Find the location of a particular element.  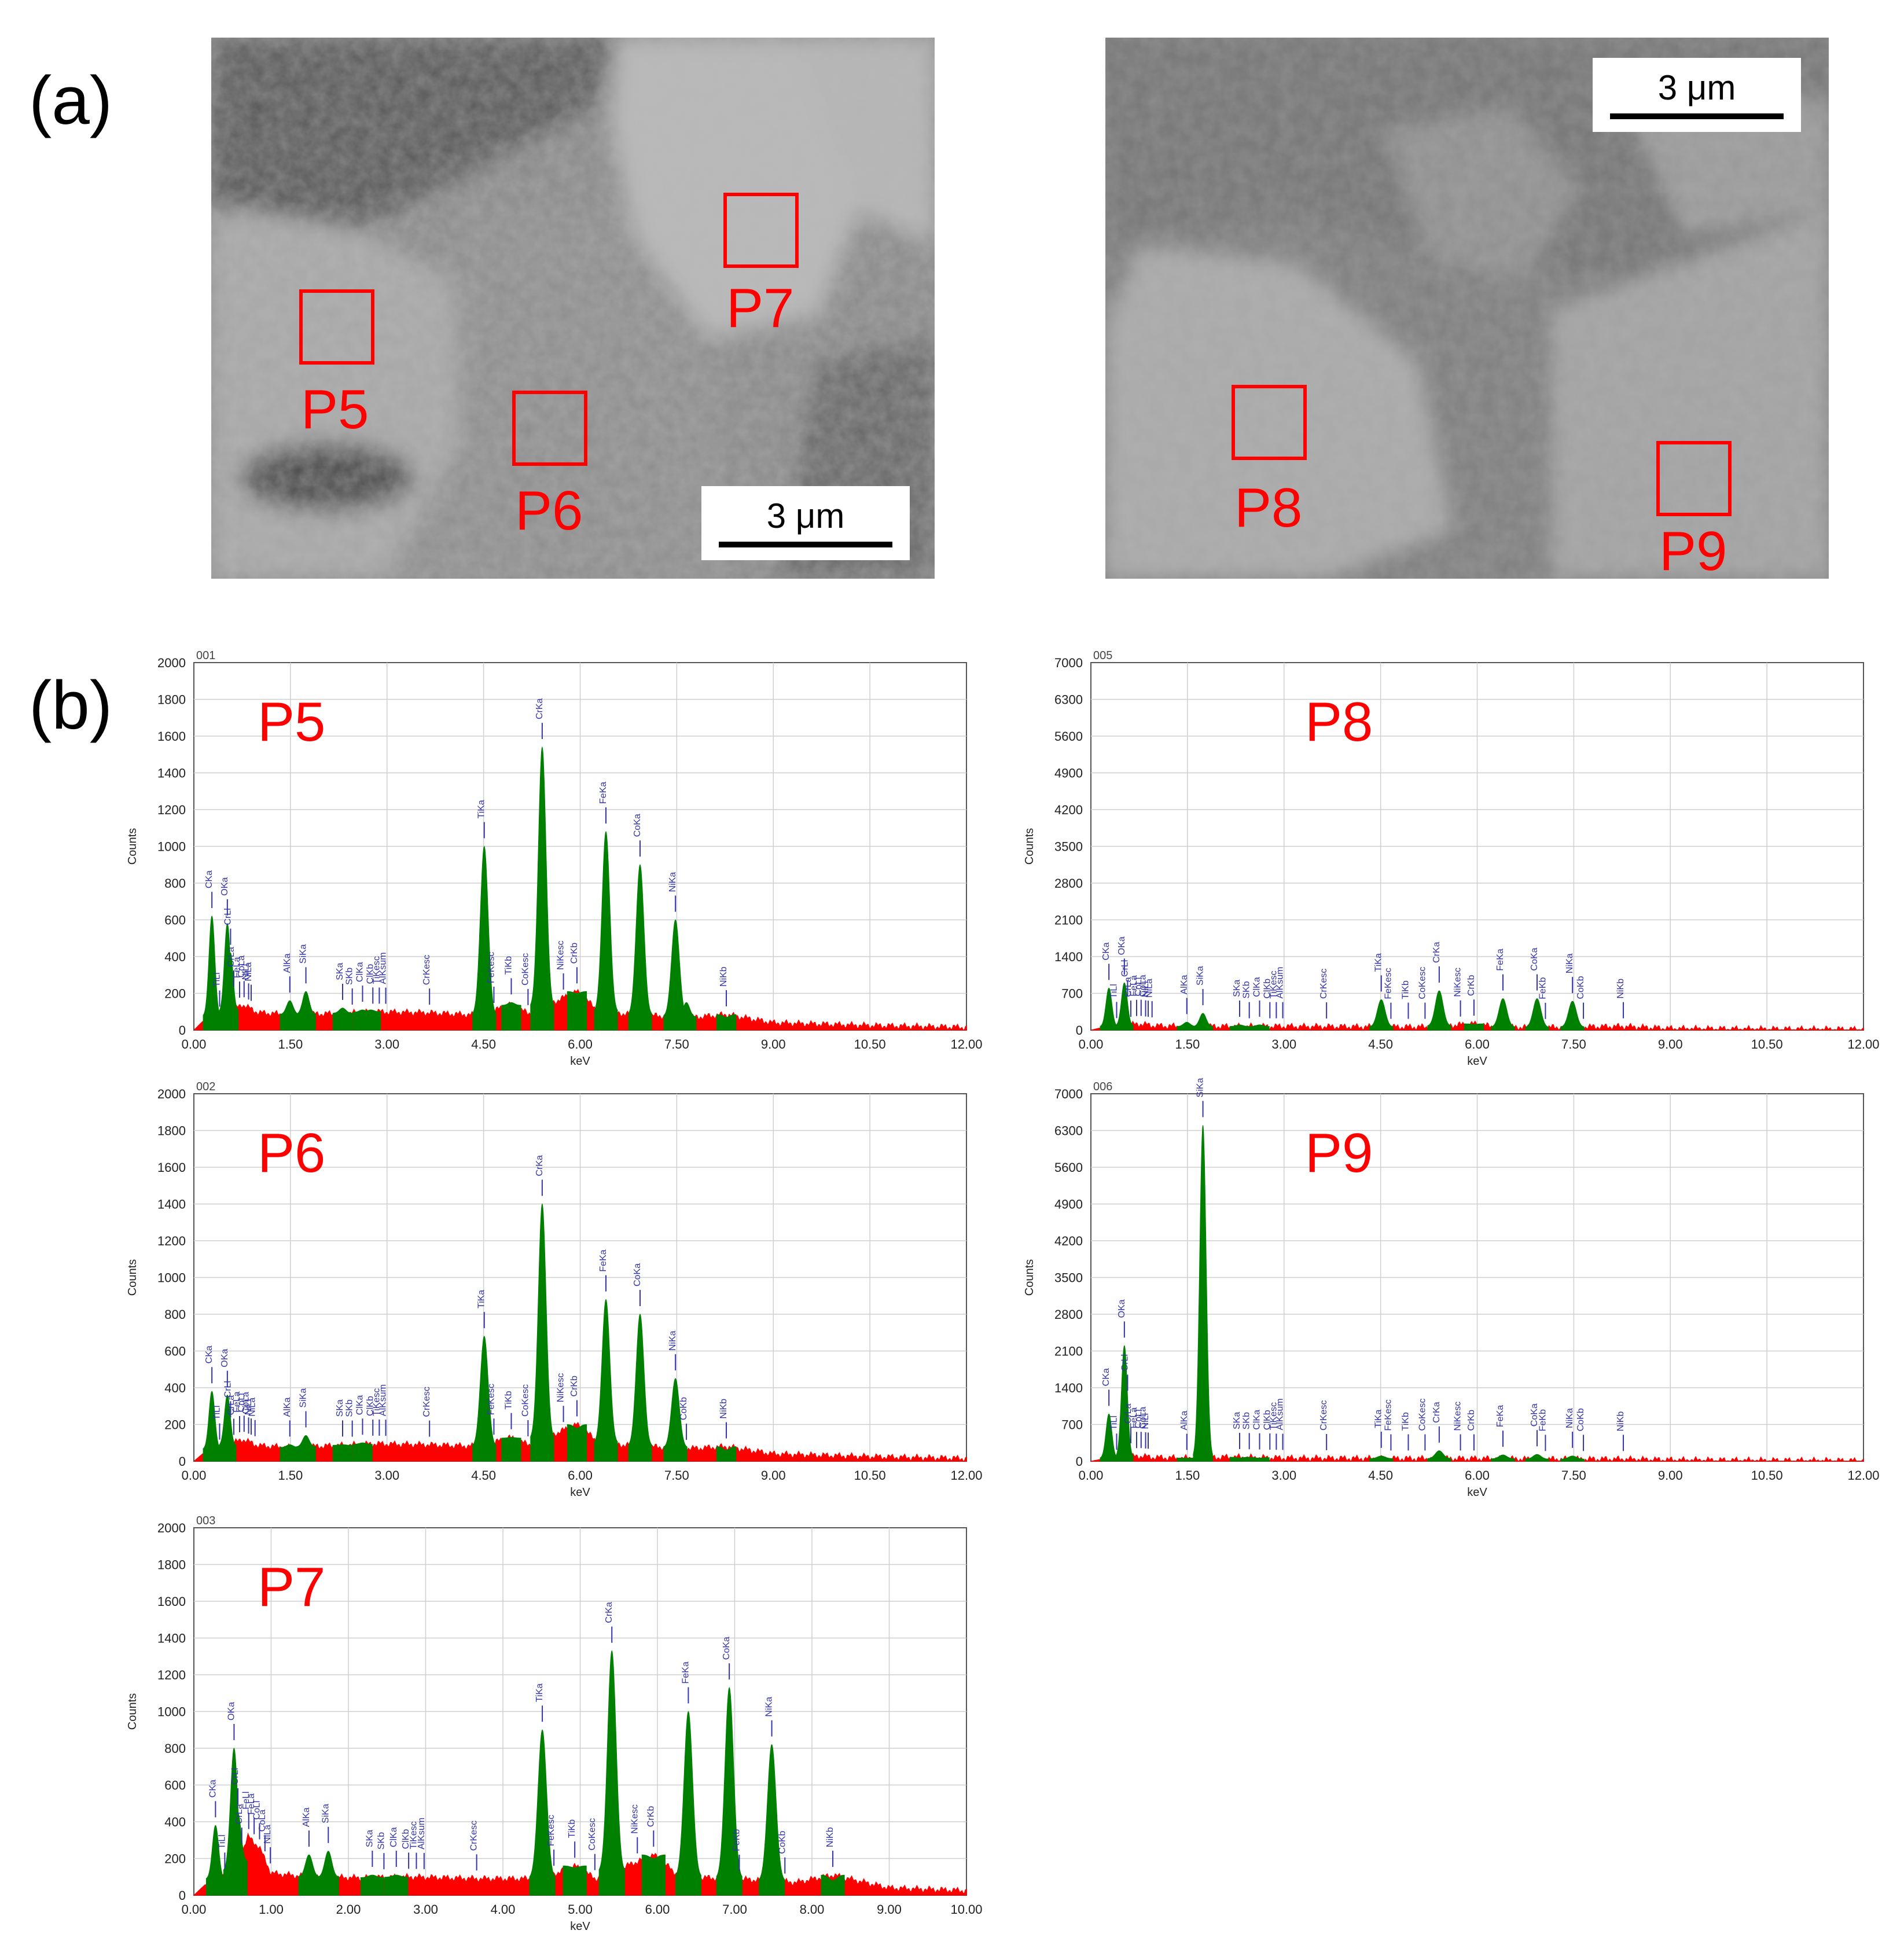

peak-label: CrLa is located at coordinates (231, 1405).